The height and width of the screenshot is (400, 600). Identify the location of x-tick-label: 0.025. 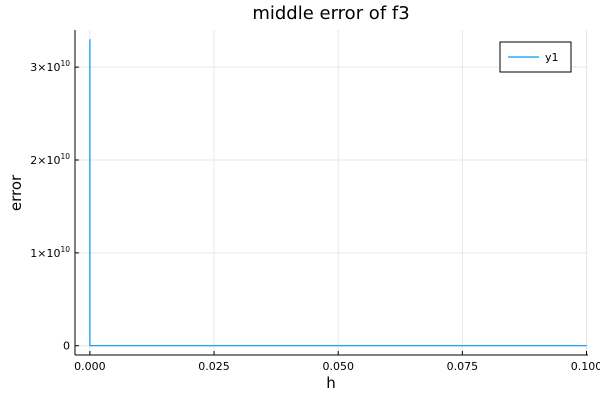
(214, 366).